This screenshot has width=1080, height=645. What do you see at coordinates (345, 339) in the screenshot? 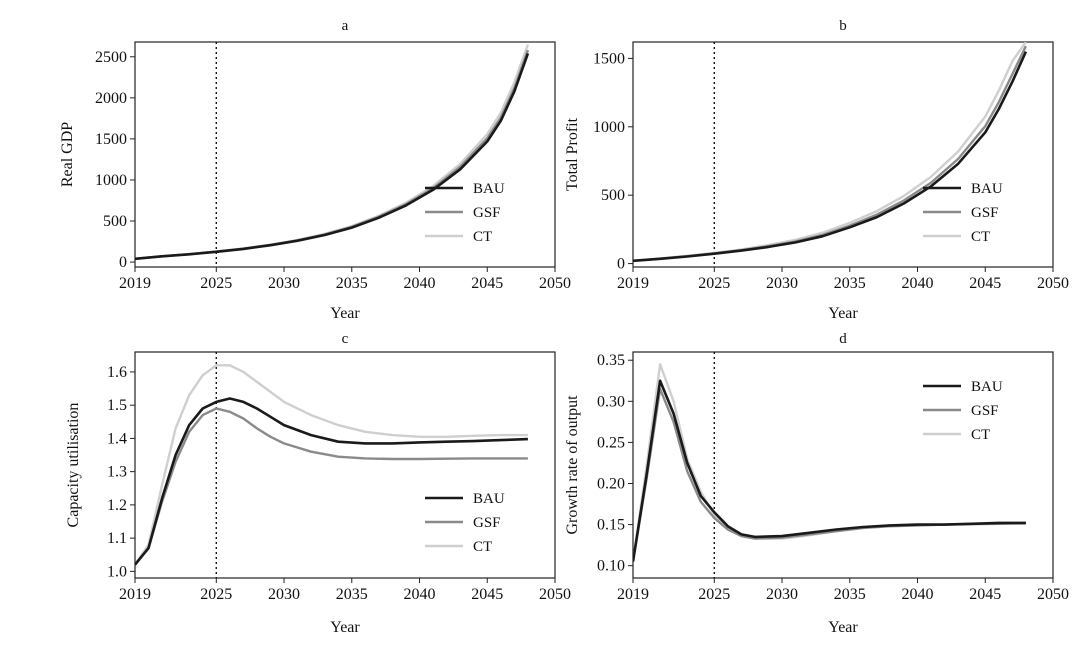
I see `panel-title: c` at bounding box center [345, 339].